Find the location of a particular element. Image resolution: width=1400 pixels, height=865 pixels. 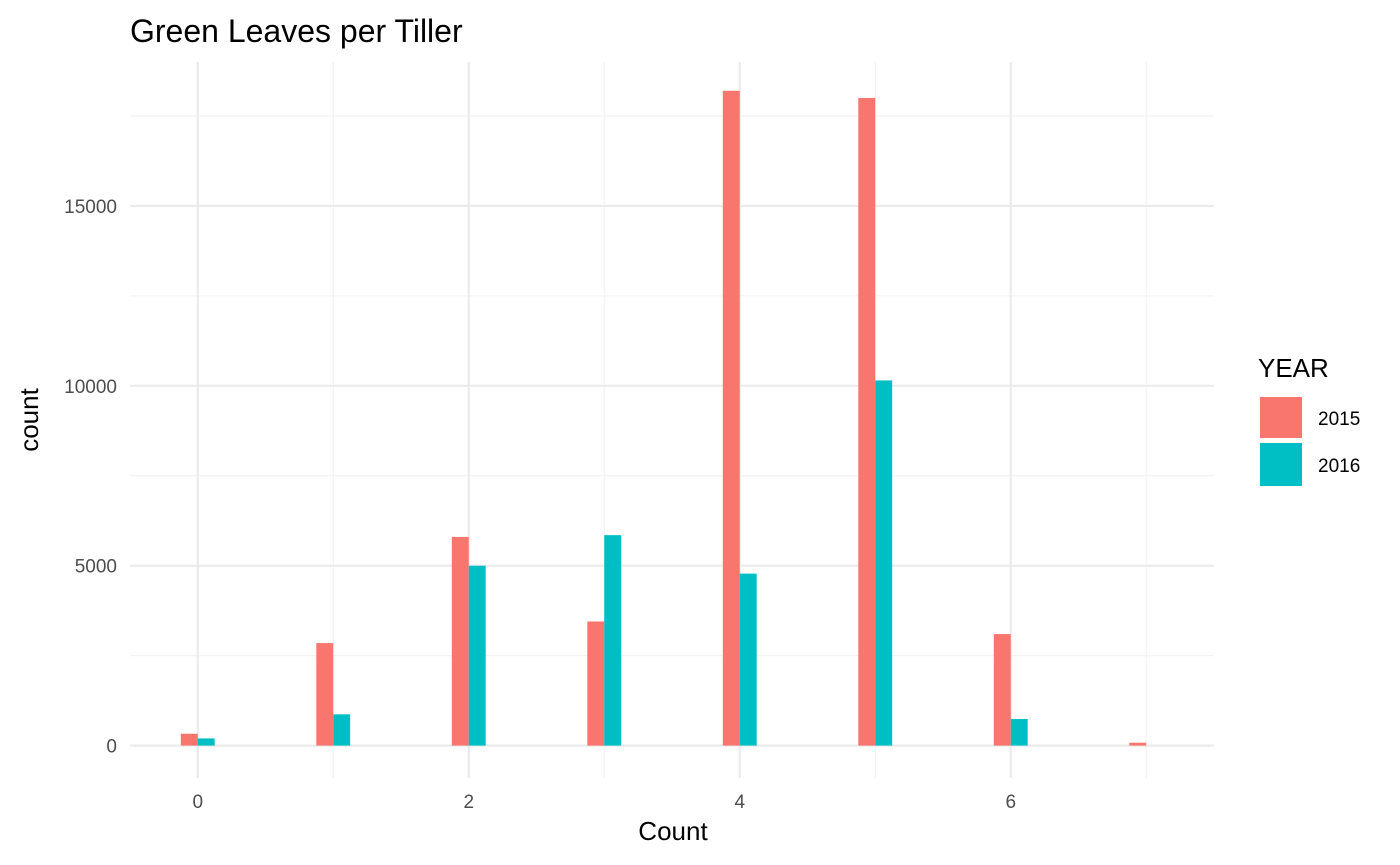

legend-label-2016: 2016 is located at coordinates (1339, 466).